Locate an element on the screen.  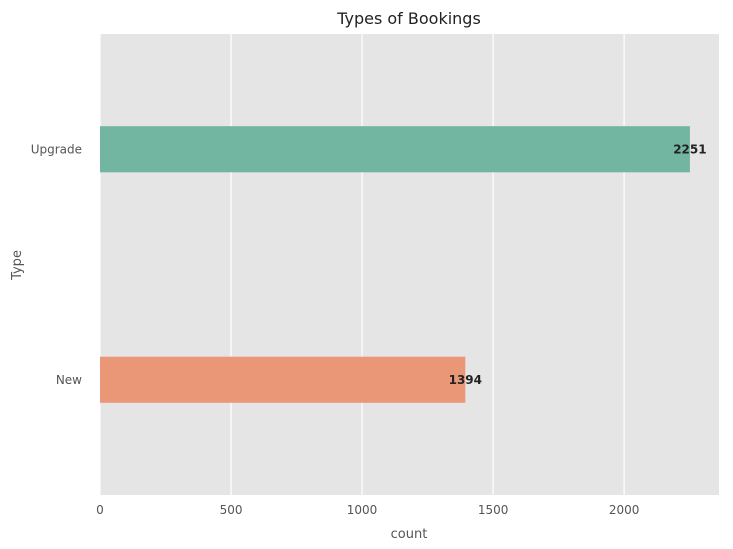
y-tick-labels: Upgrade New is located at coordinates (56, 264).